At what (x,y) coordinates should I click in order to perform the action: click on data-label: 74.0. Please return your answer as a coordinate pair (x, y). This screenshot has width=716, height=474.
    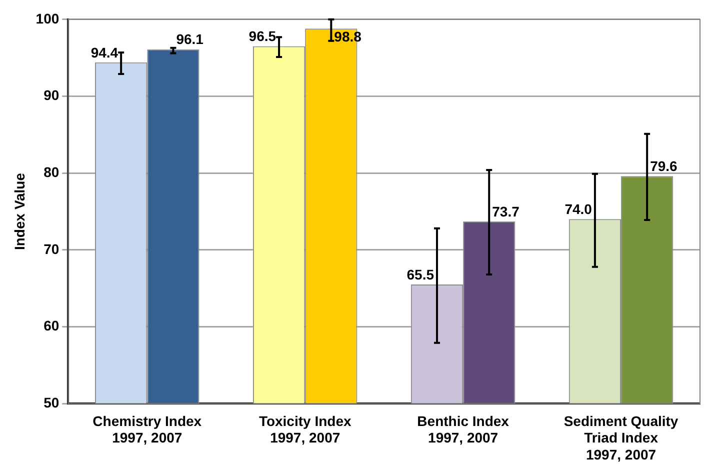
    Looking at the image, I should click on (578, 209).